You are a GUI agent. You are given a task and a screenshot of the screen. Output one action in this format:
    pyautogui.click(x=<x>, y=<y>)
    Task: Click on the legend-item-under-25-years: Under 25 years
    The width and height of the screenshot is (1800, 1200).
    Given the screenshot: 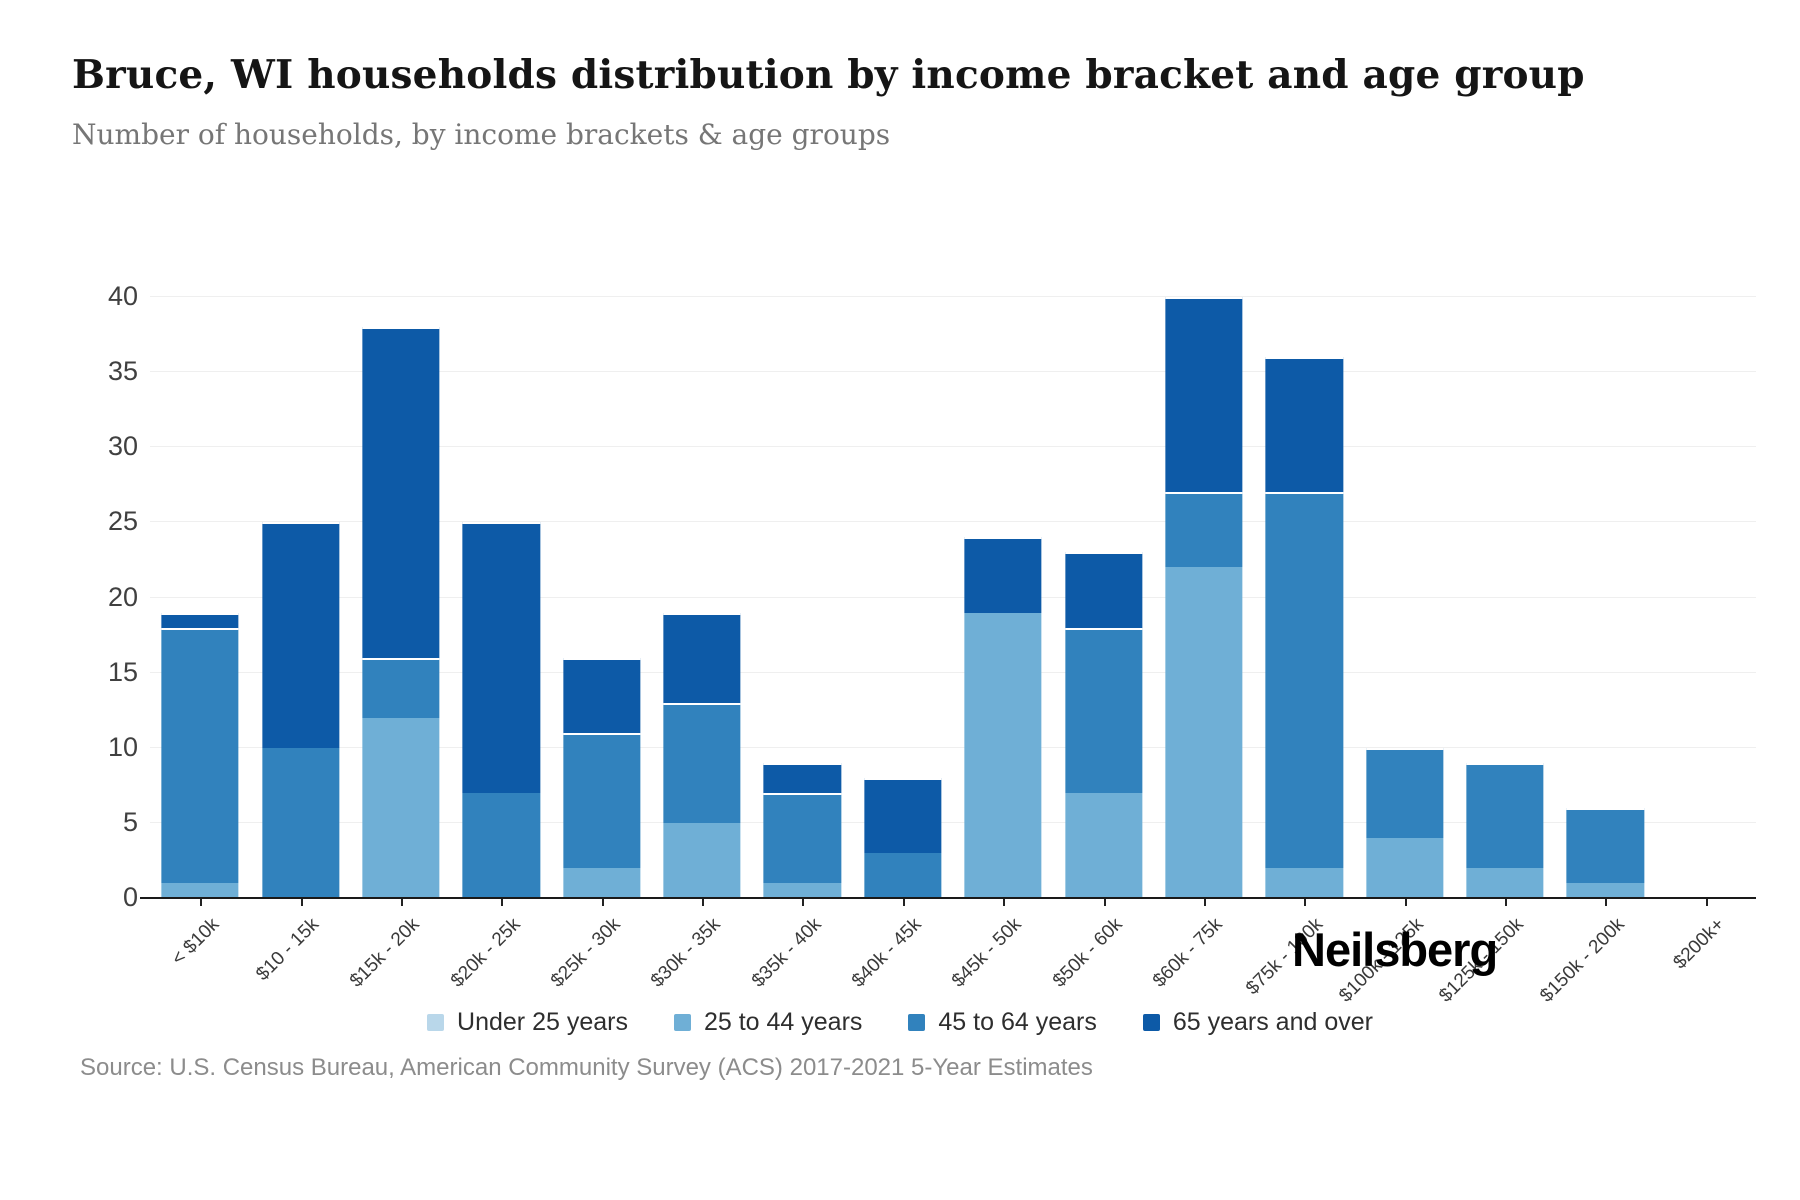 What is the action you would take?
    pyautogui.click(x=527, y=1022)
    